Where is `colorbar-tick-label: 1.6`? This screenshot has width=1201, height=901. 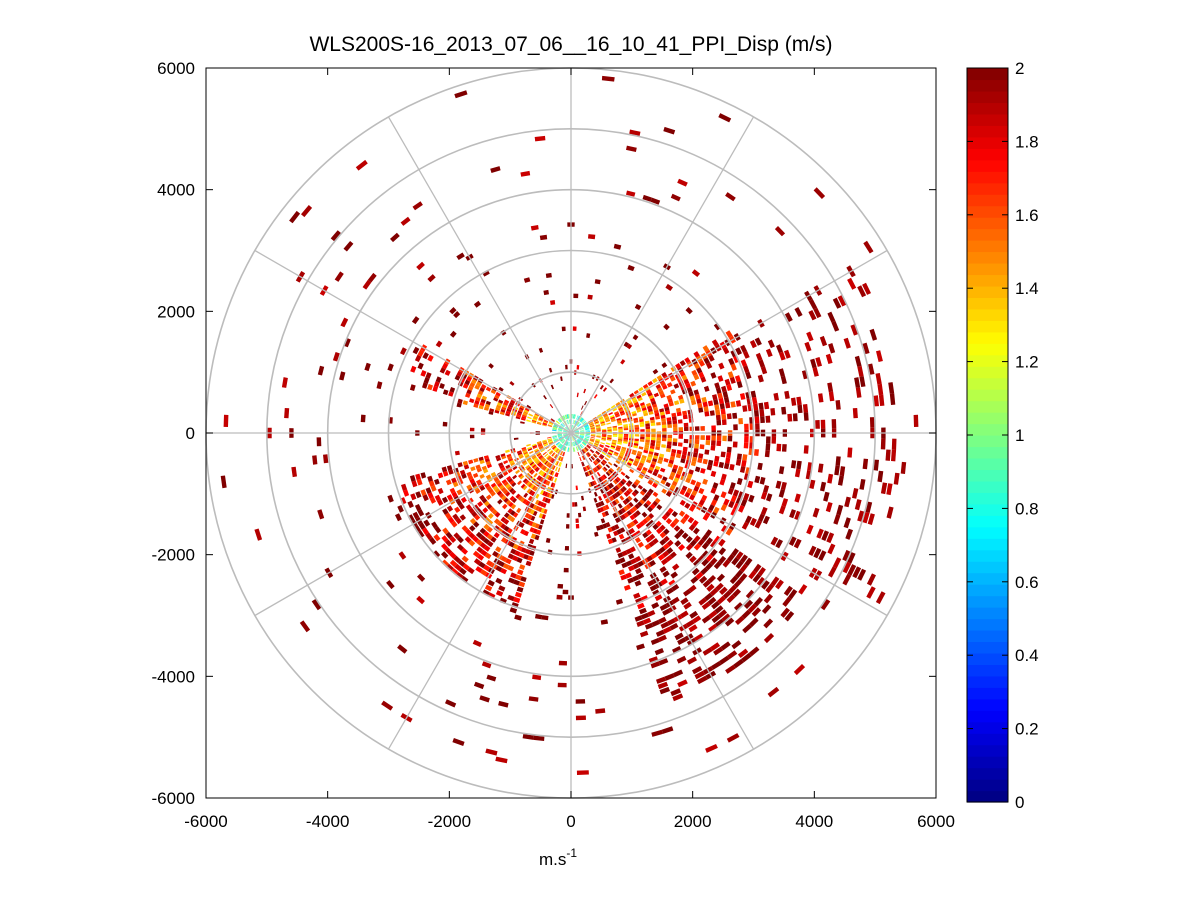 colorbar-tick-label: 1.6 is located at coordinates (1027, 215).